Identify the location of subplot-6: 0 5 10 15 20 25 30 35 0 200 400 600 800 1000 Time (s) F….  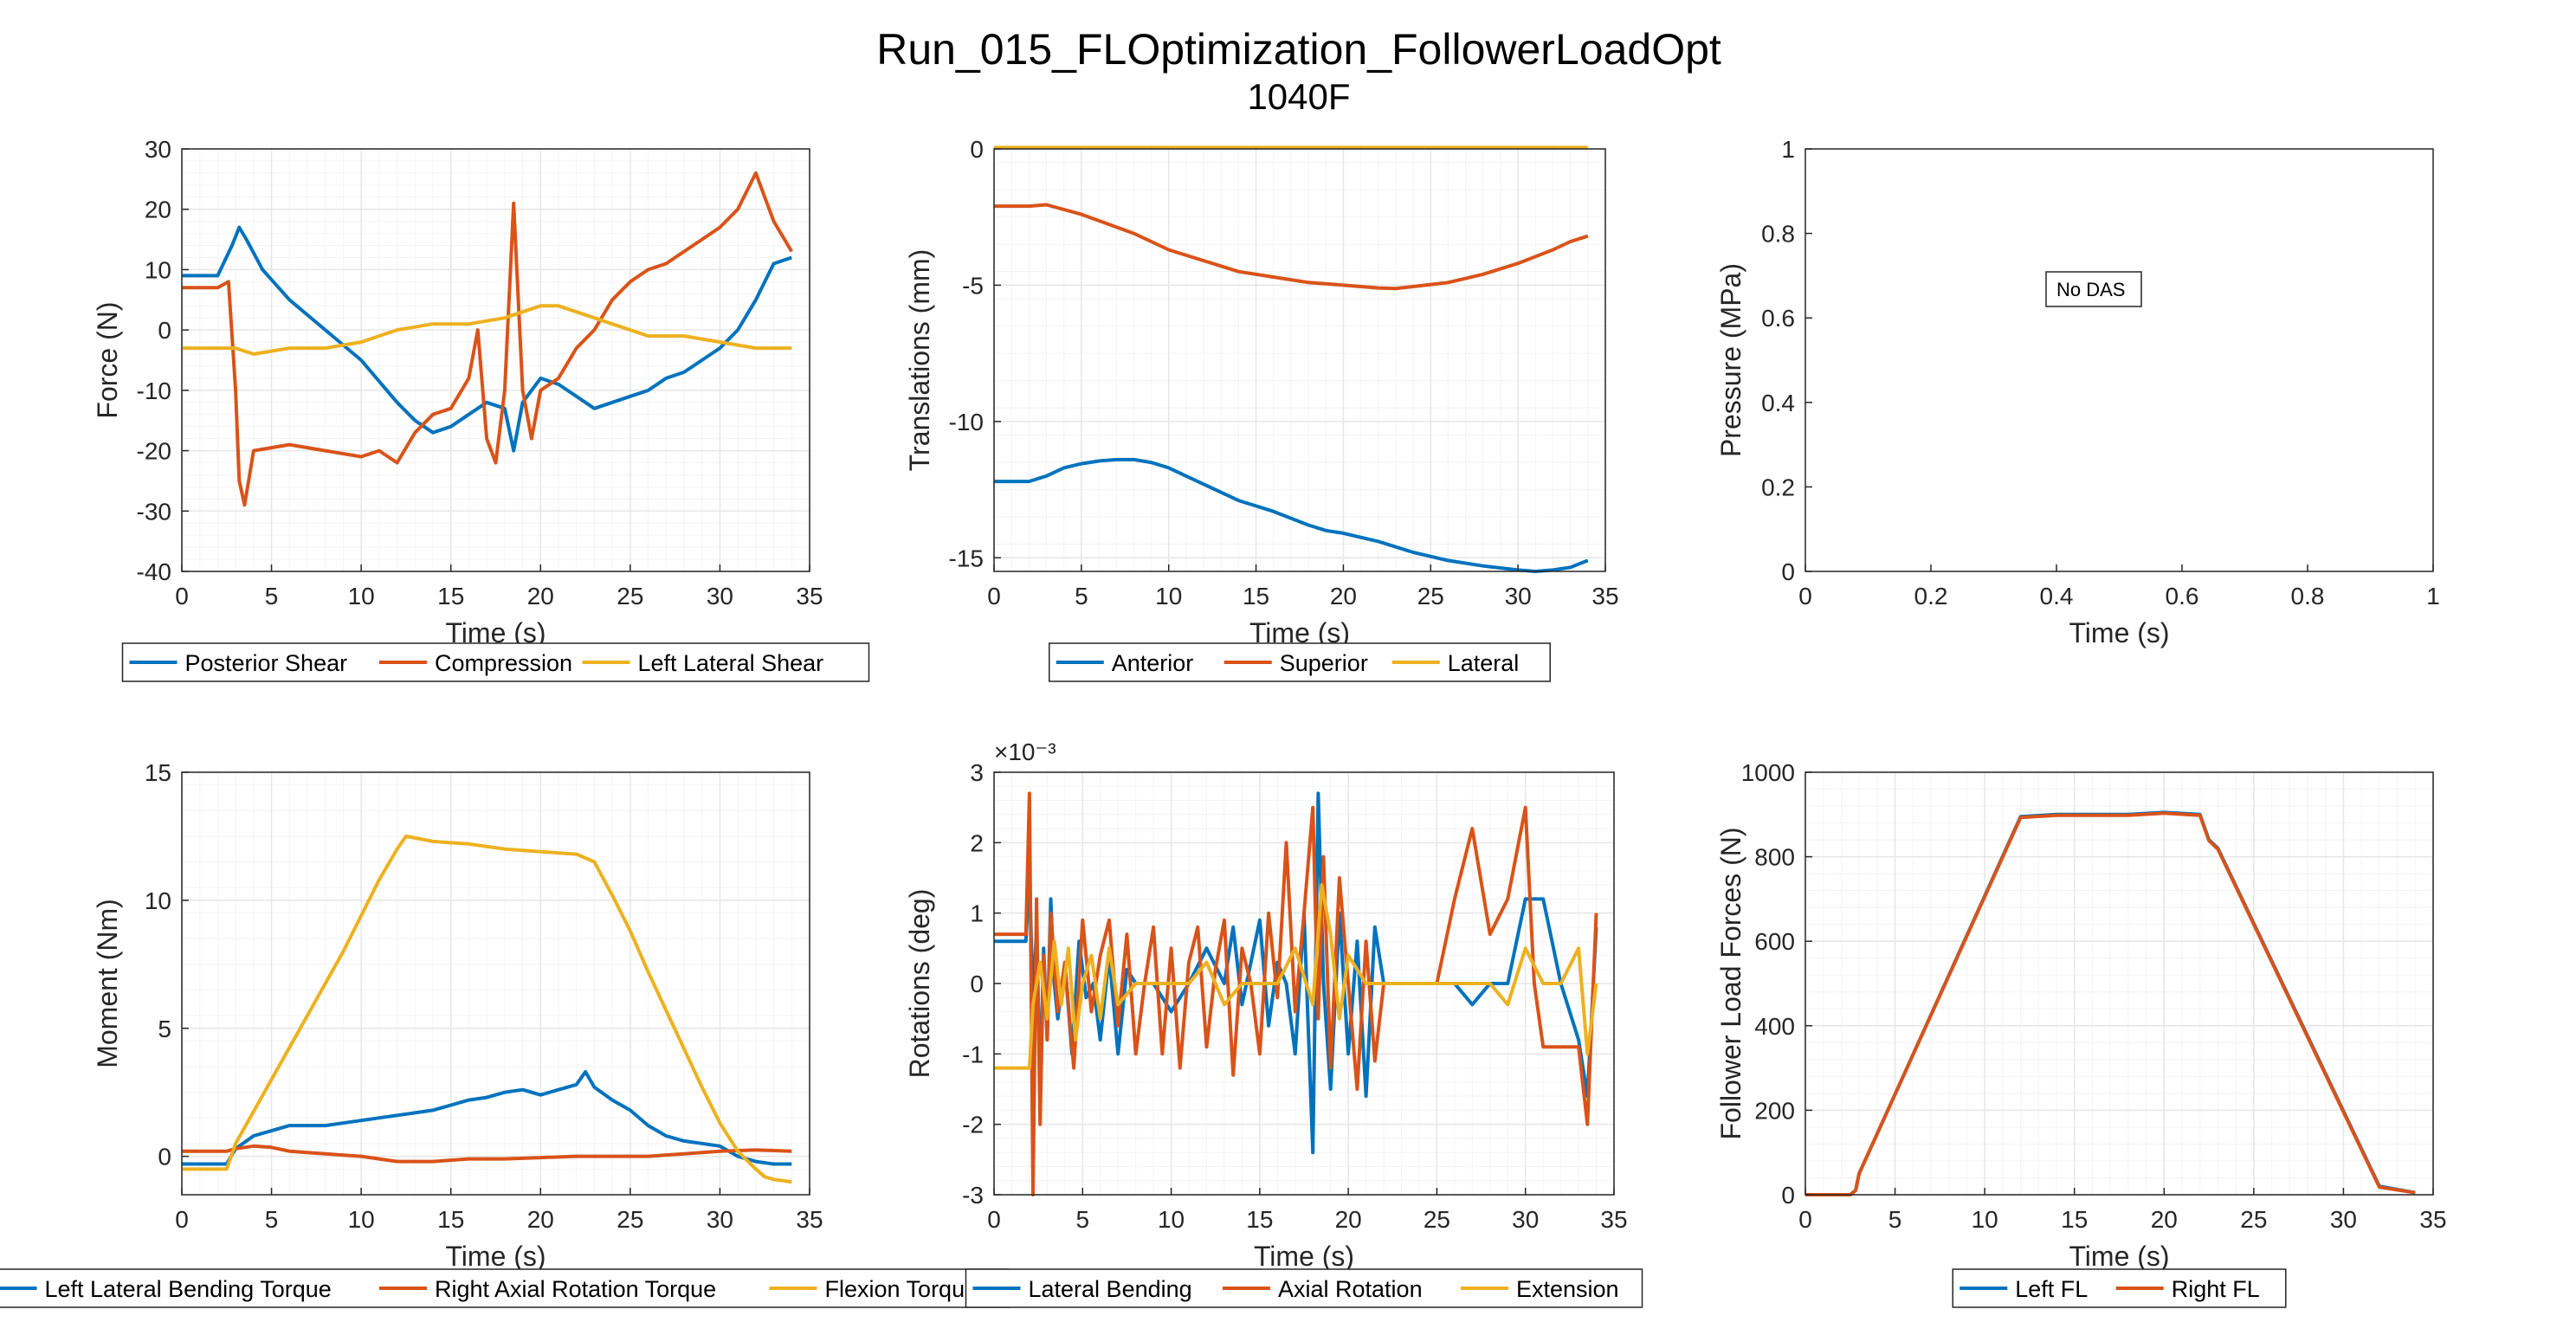
(2081, 1033).